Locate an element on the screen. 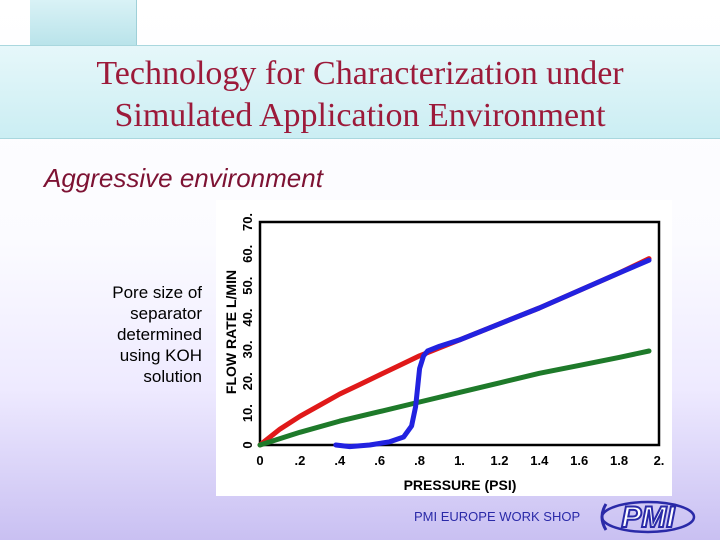 The width and height of the screenshot is (720, 540). pmi-logo: PMI is located at coordinates (648, 517).